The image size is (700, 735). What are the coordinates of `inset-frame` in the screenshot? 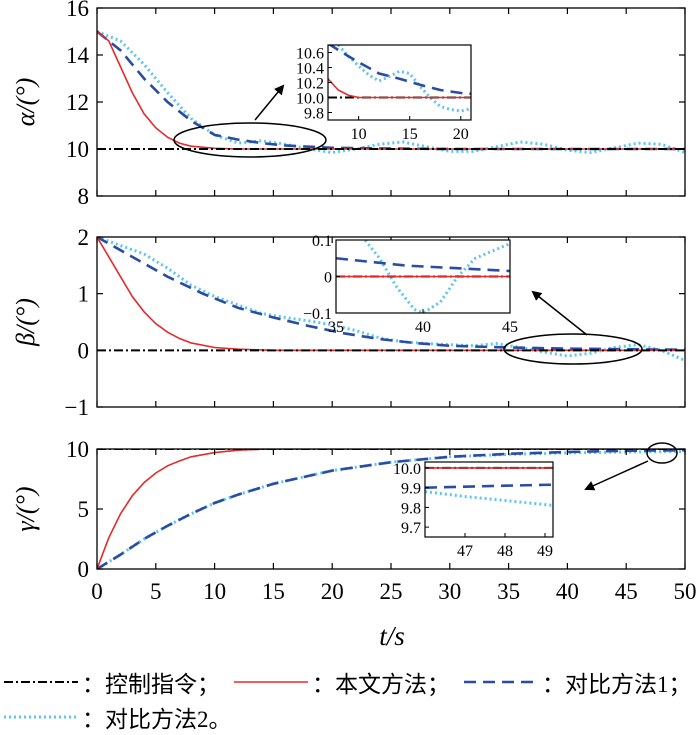 It's located at (489, 499).